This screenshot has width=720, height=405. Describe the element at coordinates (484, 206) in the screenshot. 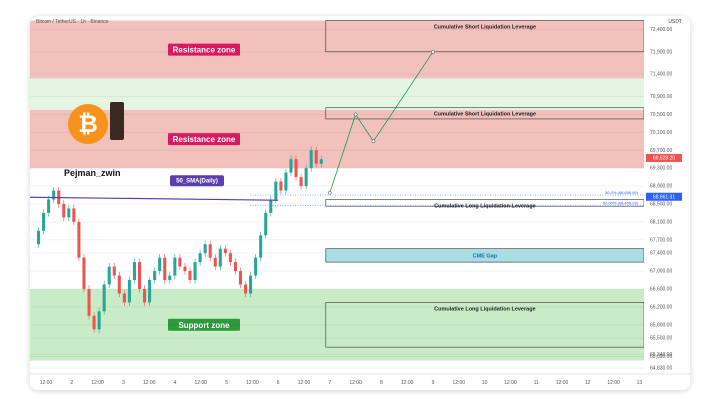

I see `box-label-2: Cumulative Long Liquidation Leverage` at that location.